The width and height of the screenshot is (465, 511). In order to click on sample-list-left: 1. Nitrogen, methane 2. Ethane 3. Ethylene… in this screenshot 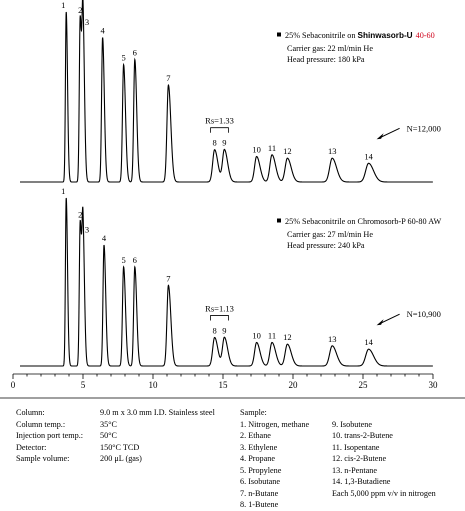, I will do `click(274, 465)`.